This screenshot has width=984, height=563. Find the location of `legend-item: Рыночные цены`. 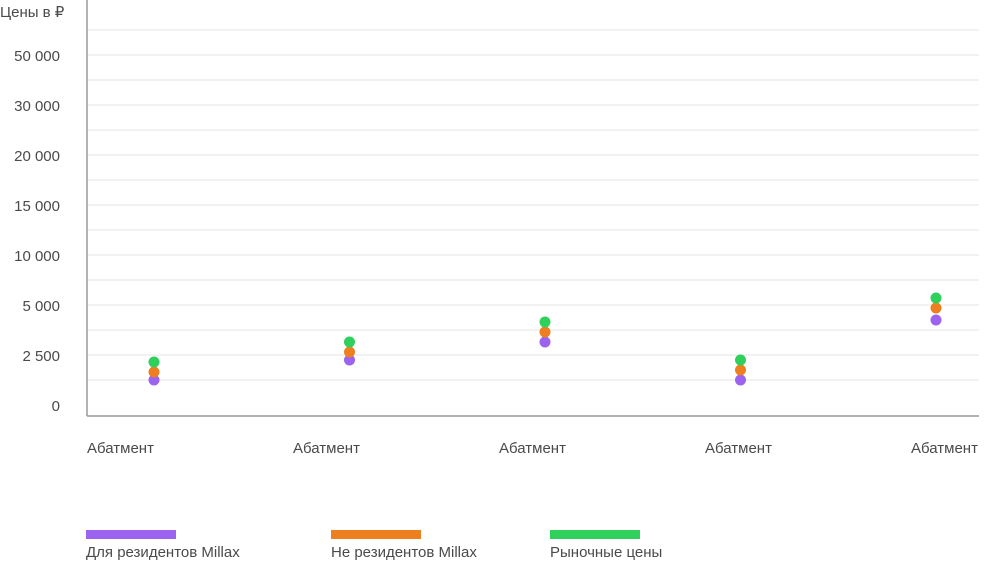

legend-item: Рыночные цены is located at coordinates (606, 545).